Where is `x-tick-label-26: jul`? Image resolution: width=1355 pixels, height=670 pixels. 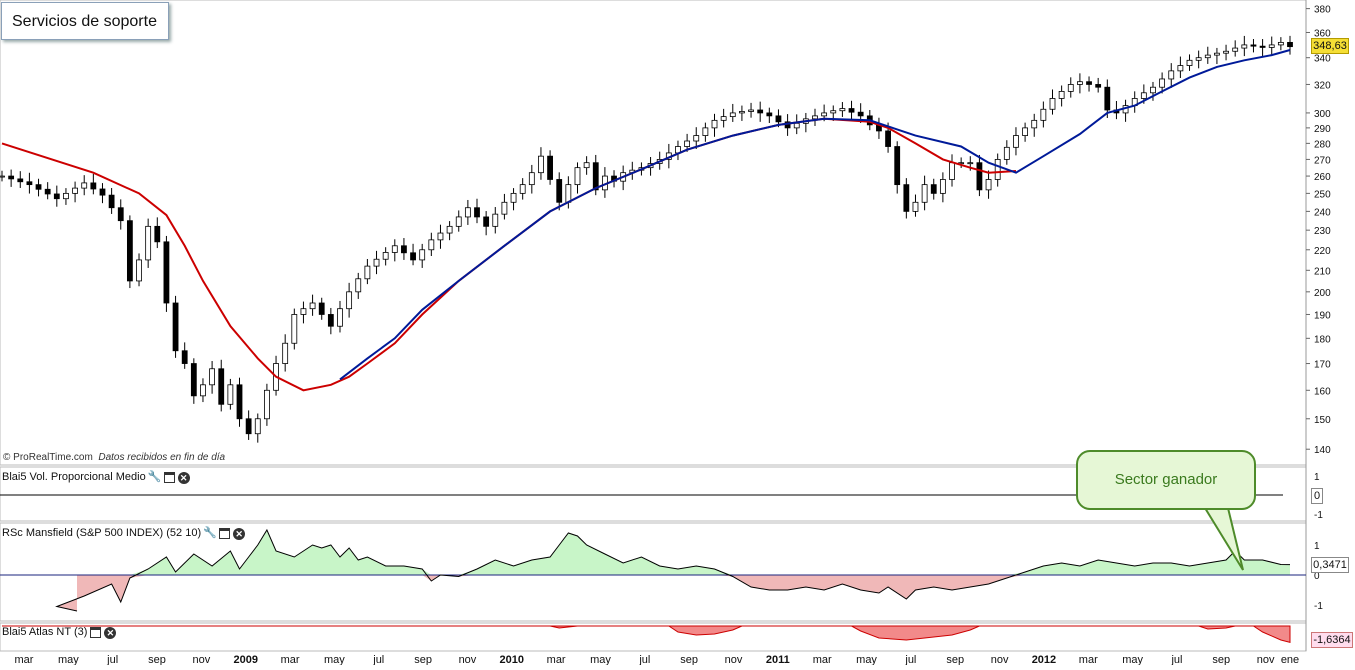
x-tick-label-26: jul is located at coordinates (1176, 659).